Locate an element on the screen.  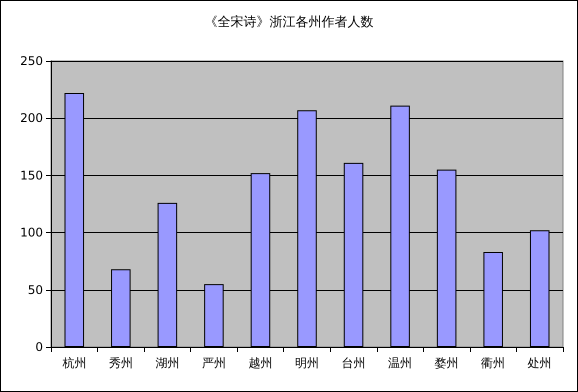
y-tick-label: 50 is located at coordinates (35, 289).